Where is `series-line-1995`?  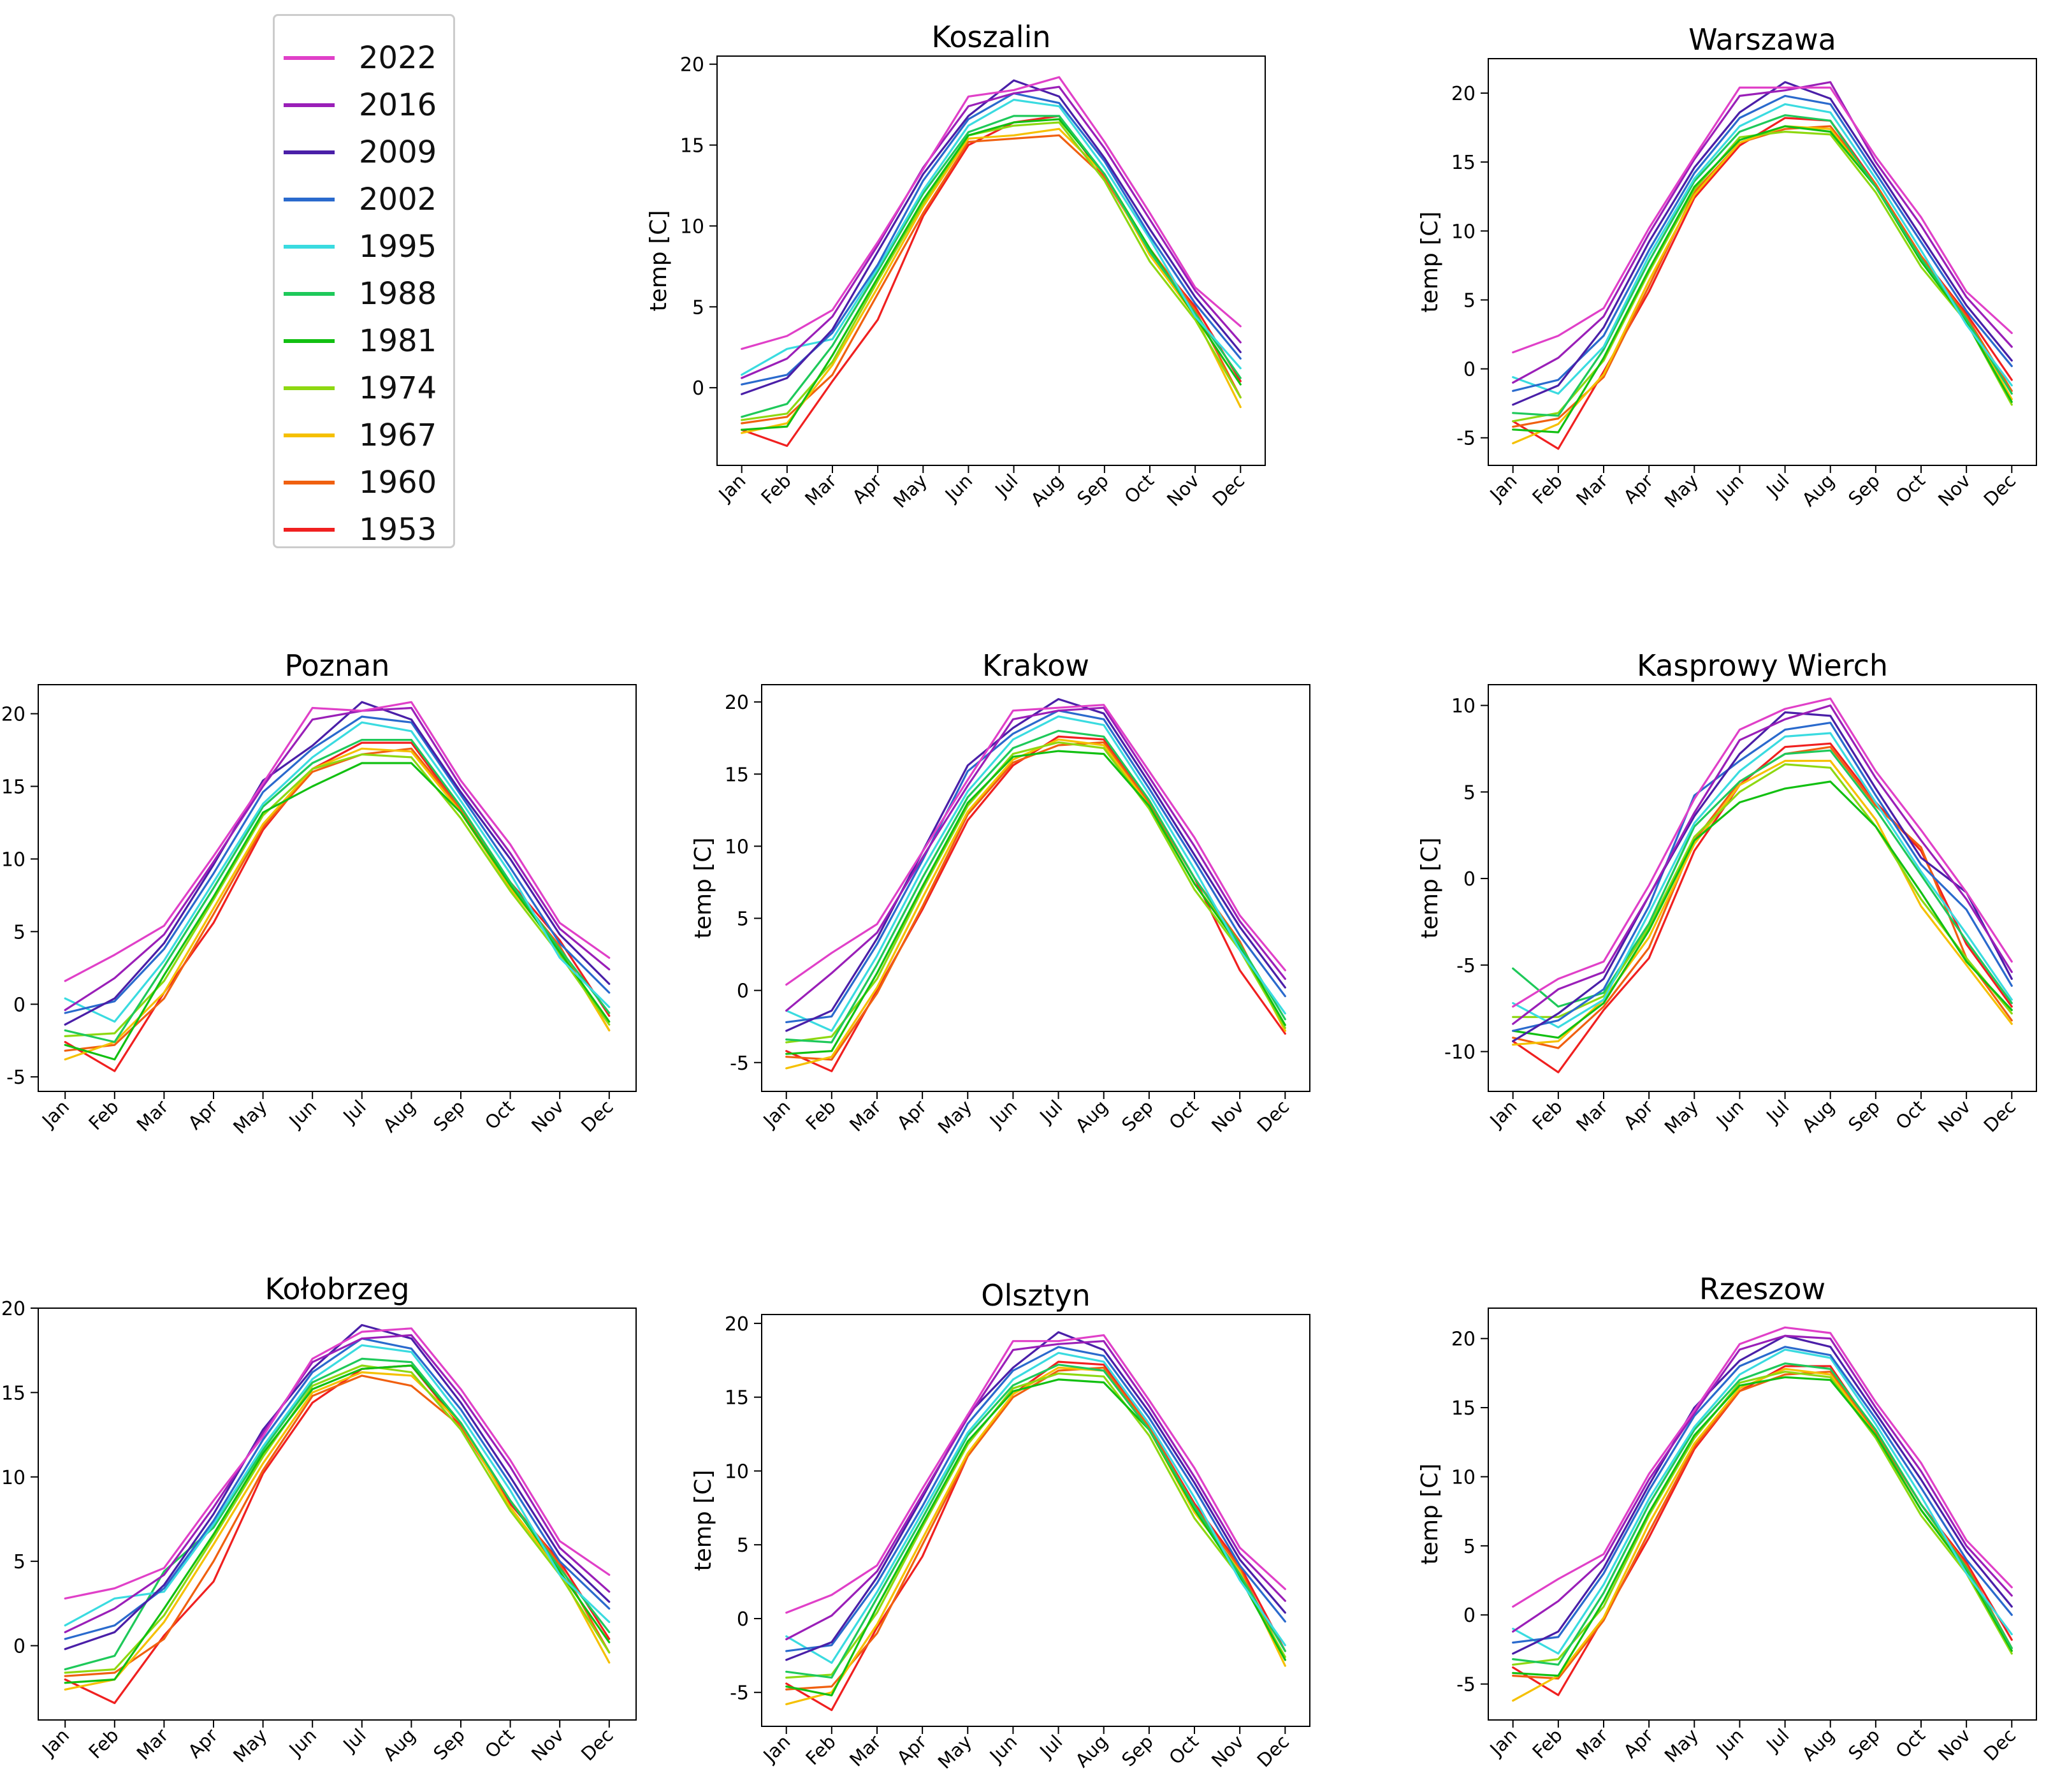 series-line-1995 is located at coordinates (1035, 873).